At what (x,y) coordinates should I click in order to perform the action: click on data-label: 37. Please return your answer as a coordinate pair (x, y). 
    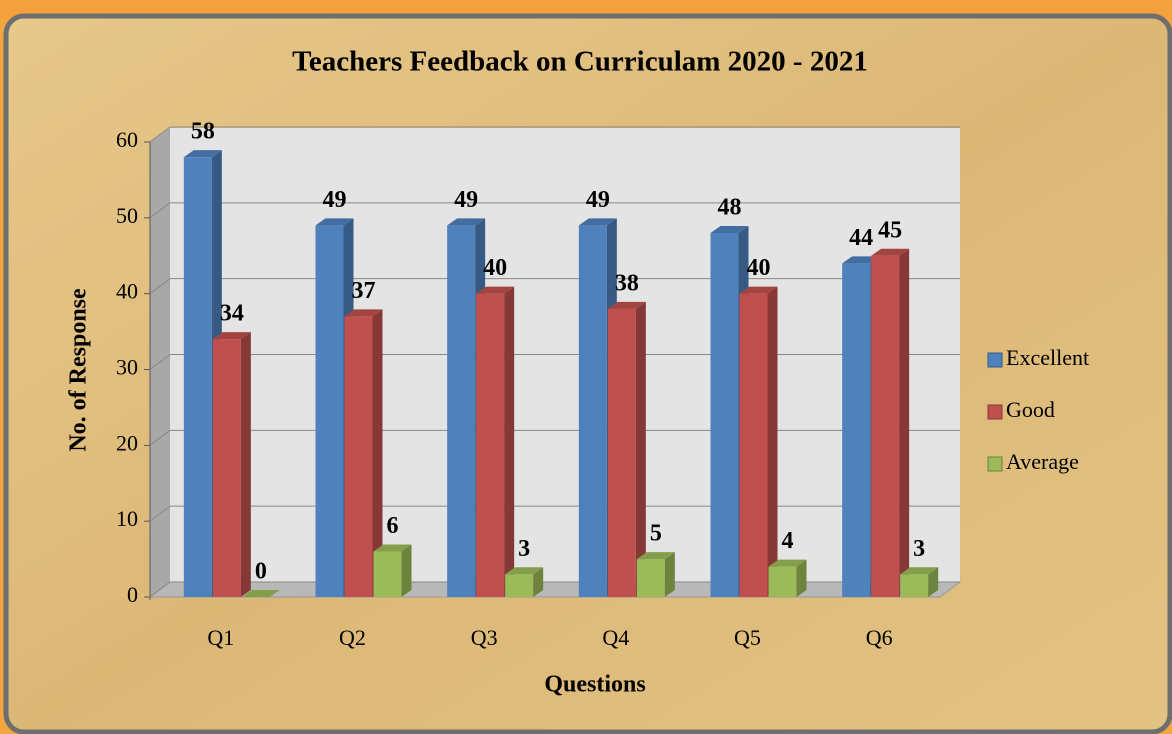
    Looking at the image, I should click on (364, 291).